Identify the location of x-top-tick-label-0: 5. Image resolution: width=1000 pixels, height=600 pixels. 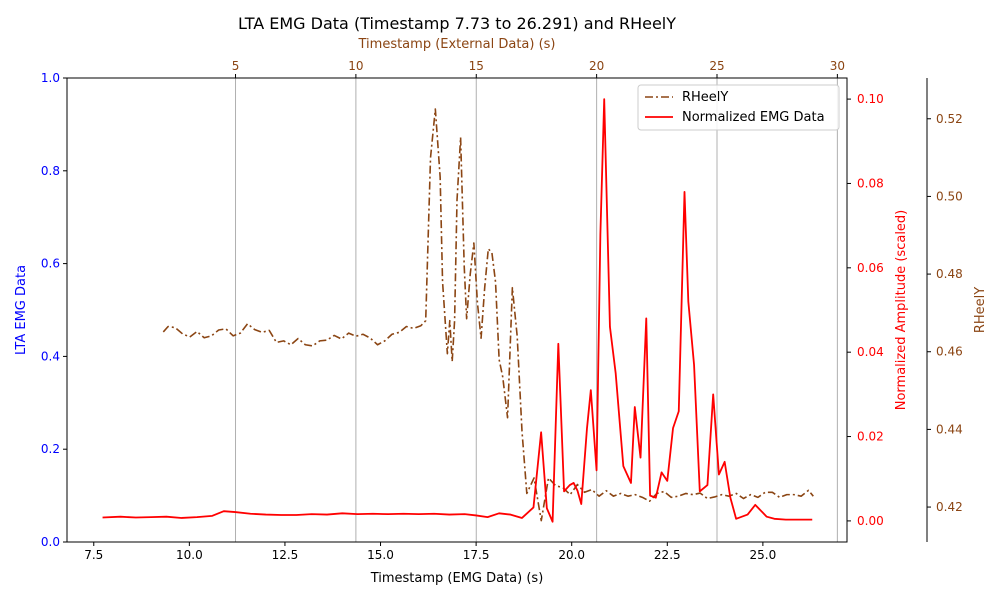
(236, 66).